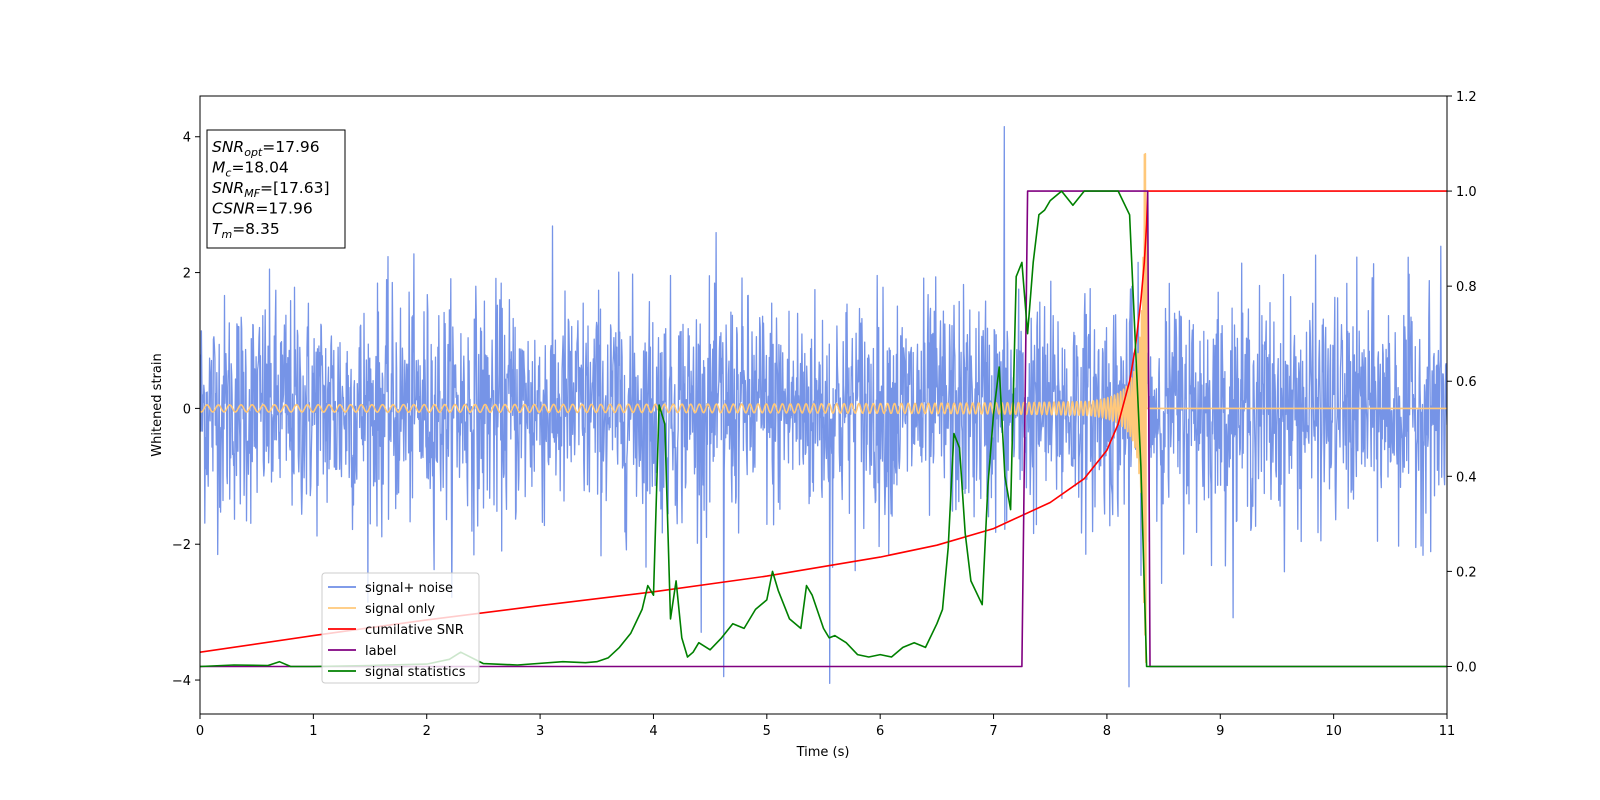 Image resolution: width=1600 pixels, height=800 pixels. Describe the element at coordinates (1466, 287) in the screenshot. I see `y2-tick-label: 0.8` at that location.